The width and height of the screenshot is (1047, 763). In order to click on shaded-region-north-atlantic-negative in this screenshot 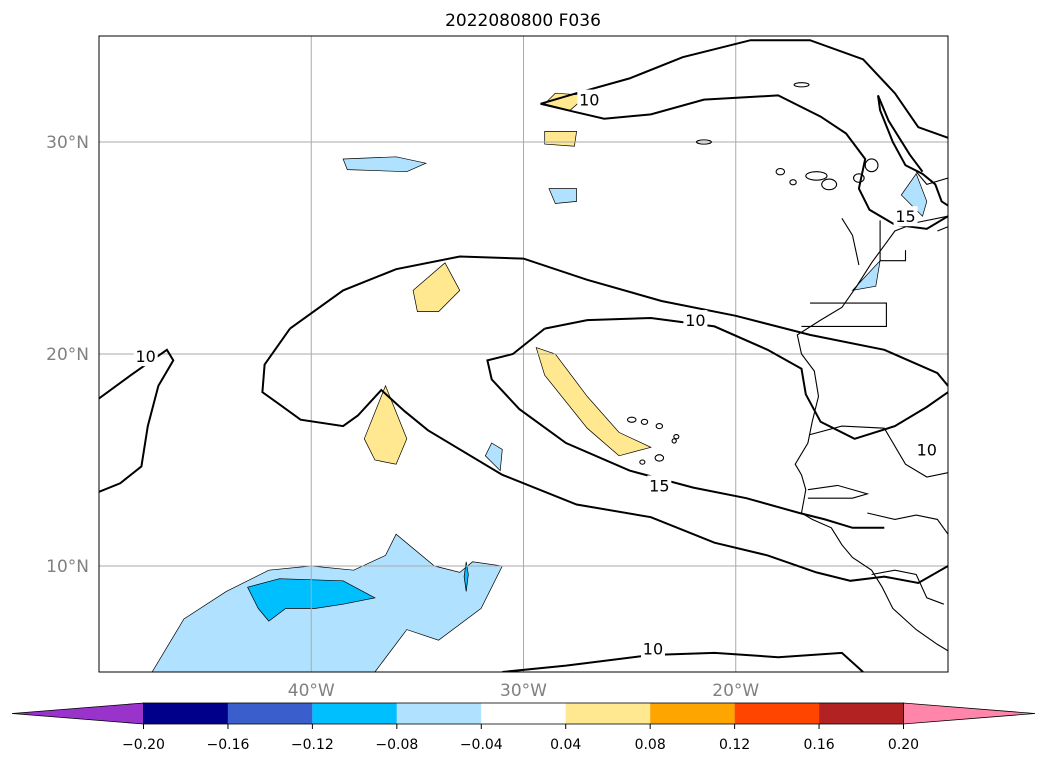, I will do `click(385, 164)`.